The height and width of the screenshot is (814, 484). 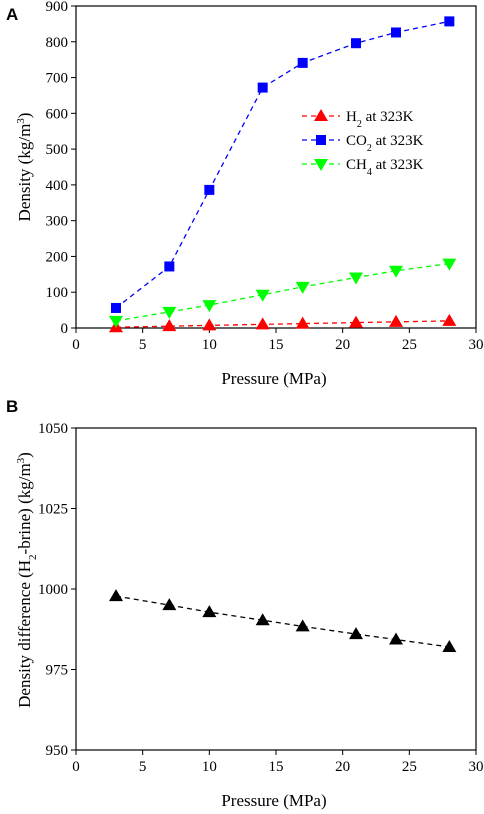 I want to click on panel-a-y-tick-label: 200, so click(x=57, y=257).